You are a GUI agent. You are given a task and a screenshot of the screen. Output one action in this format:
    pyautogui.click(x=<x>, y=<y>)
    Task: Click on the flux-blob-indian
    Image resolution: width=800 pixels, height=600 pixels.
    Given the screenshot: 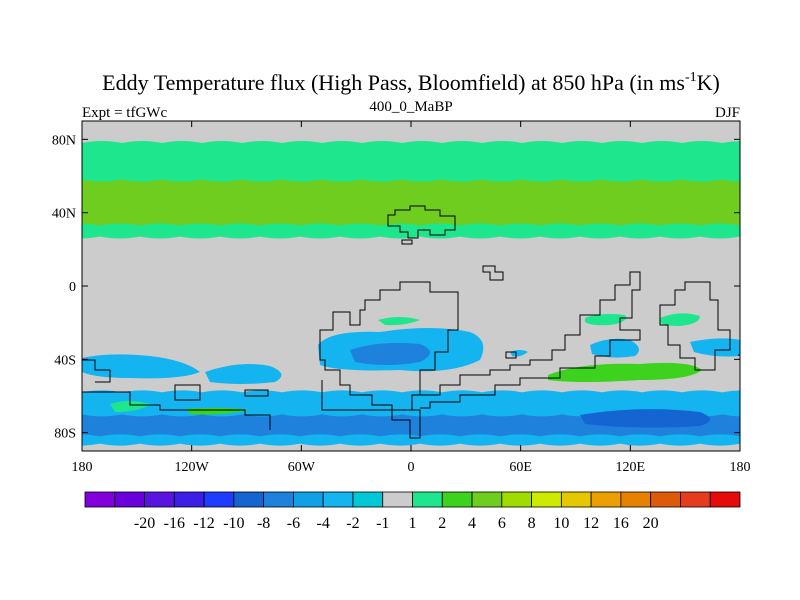 What is the action you would take?
    pyautogui.click(x=614, y=348)
    